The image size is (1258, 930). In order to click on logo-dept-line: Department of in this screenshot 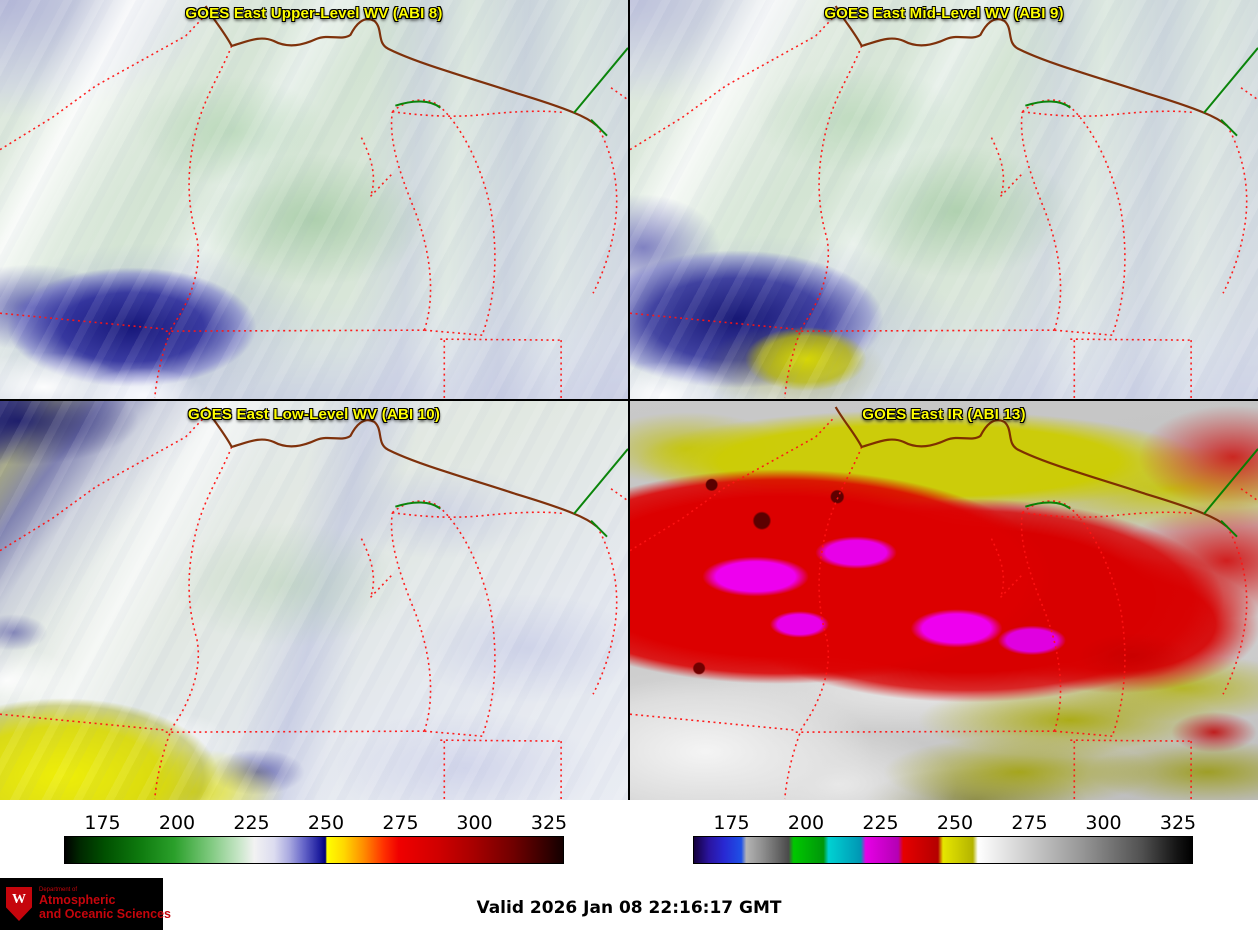, I will do `click(58, 889)`.